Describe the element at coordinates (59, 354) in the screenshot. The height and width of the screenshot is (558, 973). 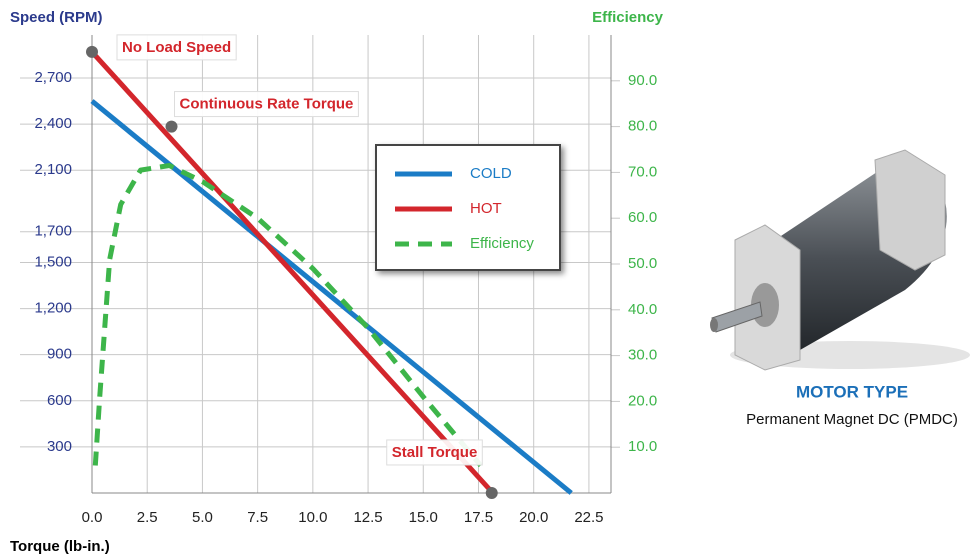
I see `y-tick-label: 900` at that location.